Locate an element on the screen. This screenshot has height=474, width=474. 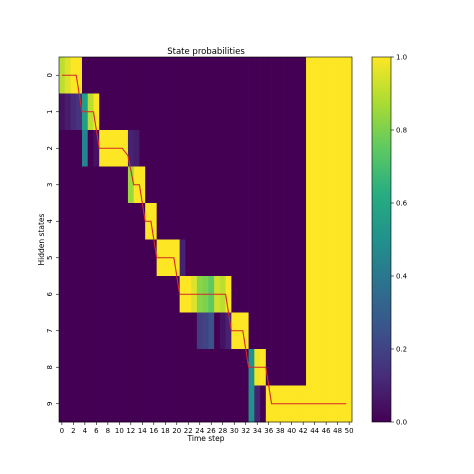
x-tick-label: 12 is located at coordinates (130, 431).